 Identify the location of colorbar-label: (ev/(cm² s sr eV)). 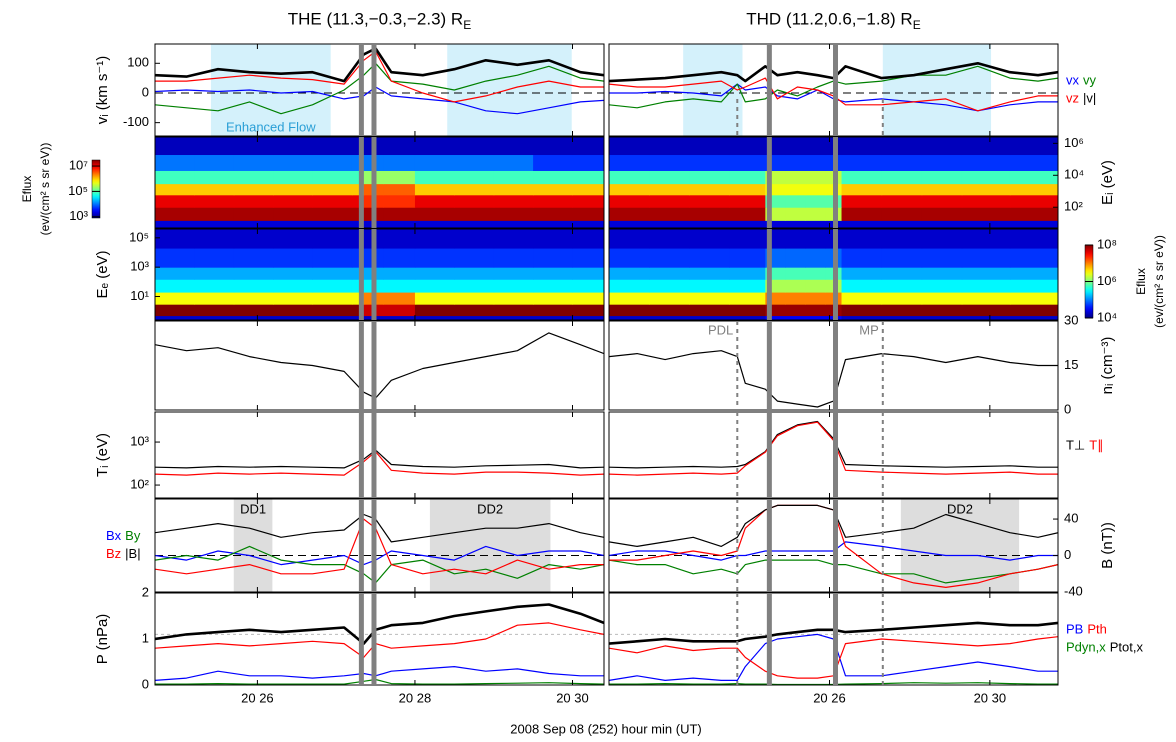
(1159, 281).